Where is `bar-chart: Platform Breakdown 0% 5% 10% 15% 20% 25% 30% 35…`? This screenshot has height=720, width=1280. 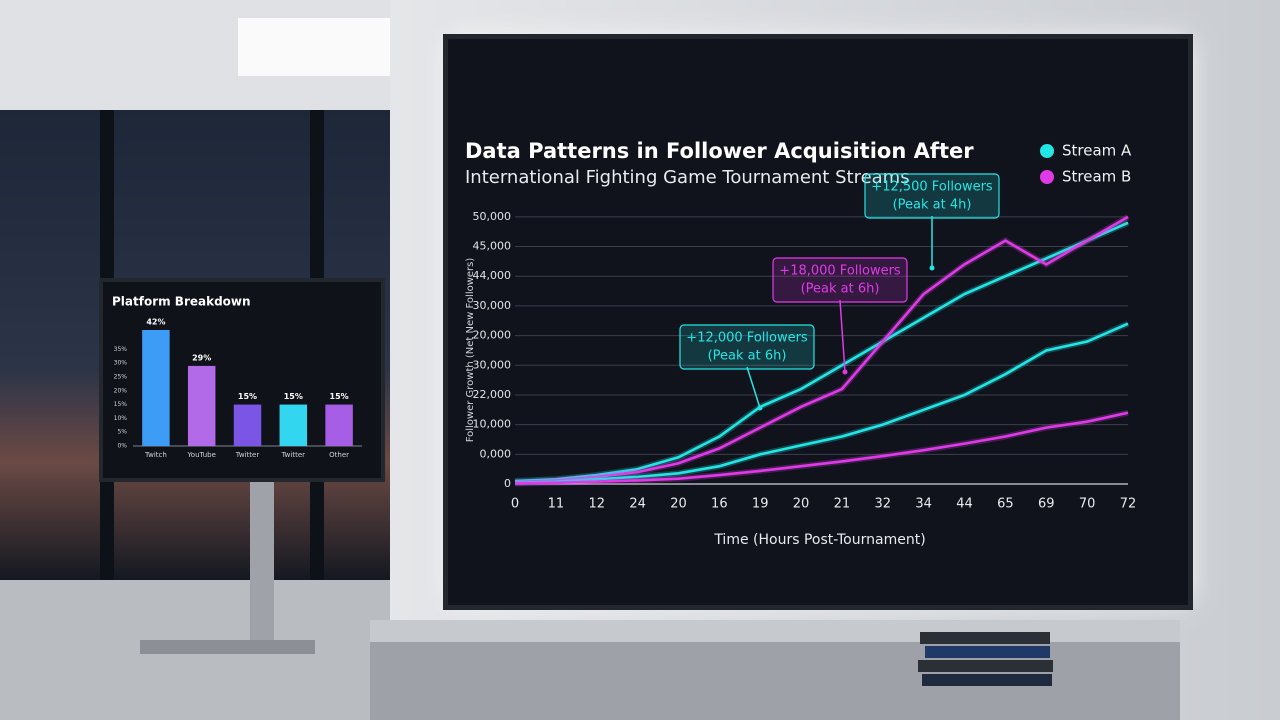
bar-chart: Platform Breakdown 0% 5% 10% 15% 20% 25% 30% 35… is located at coordinates (237, 377).